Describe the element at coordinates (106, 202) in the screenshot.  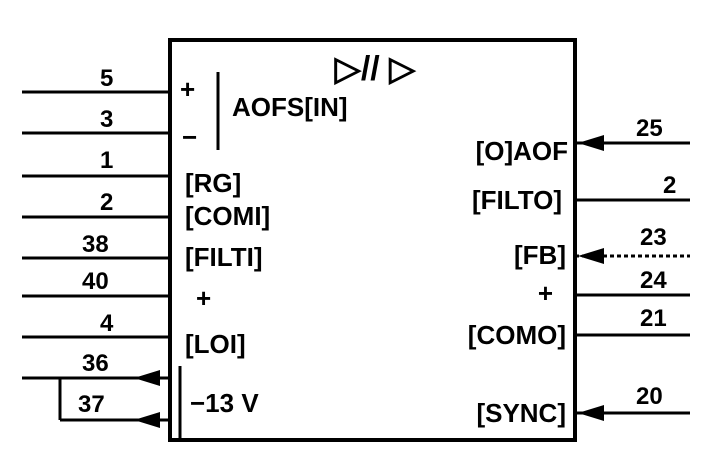
I see `left-pin-number: 2` at that location.